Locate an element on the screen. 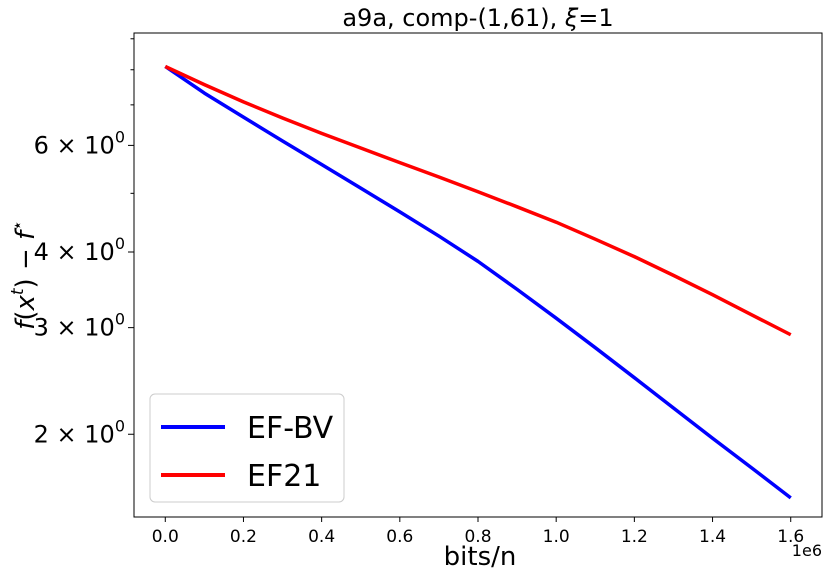 This screenshot has height=575, width=831. x-tick-label: 1.4 is located at coordinates (712, 537).